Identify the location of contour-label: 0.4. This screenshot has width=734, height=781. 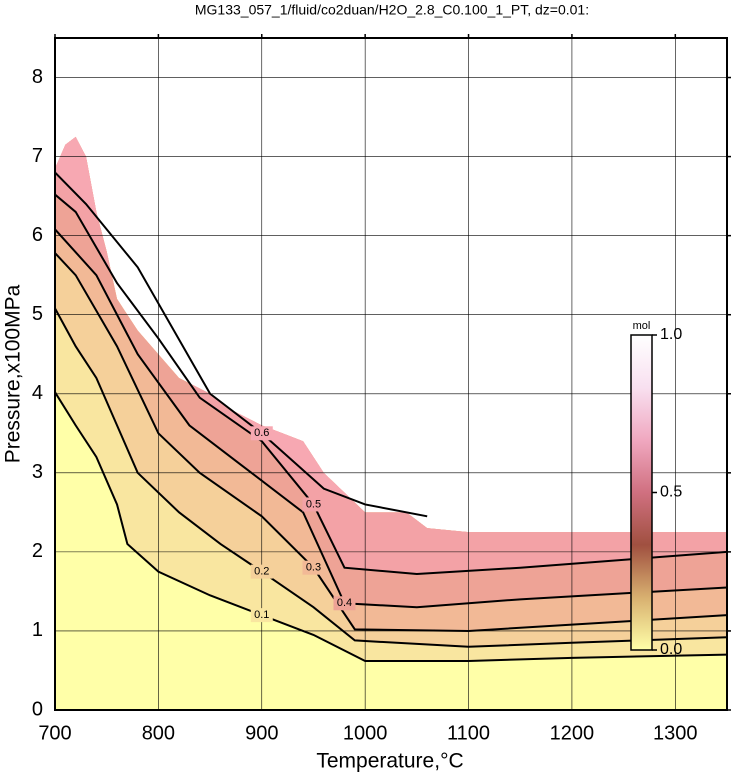
(344, 603).